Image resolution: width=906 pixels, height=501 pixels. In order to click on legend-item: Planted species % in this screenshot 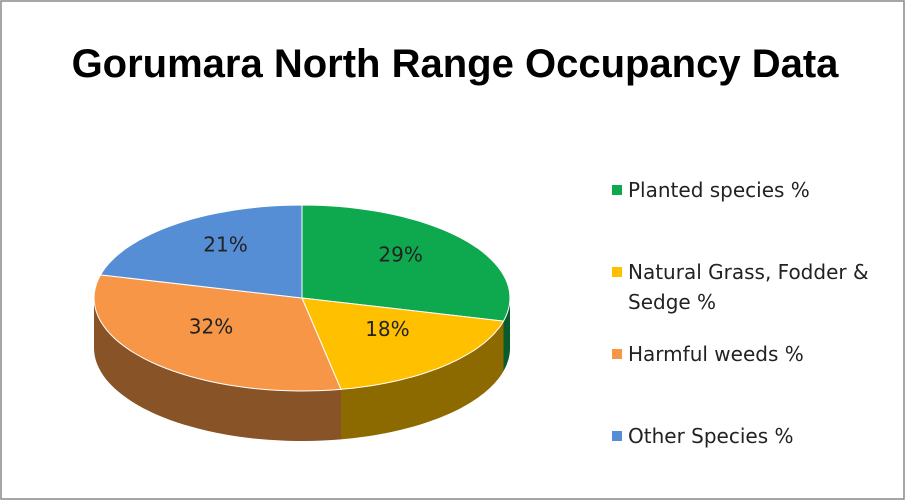, I will do `click(752, 190)`.